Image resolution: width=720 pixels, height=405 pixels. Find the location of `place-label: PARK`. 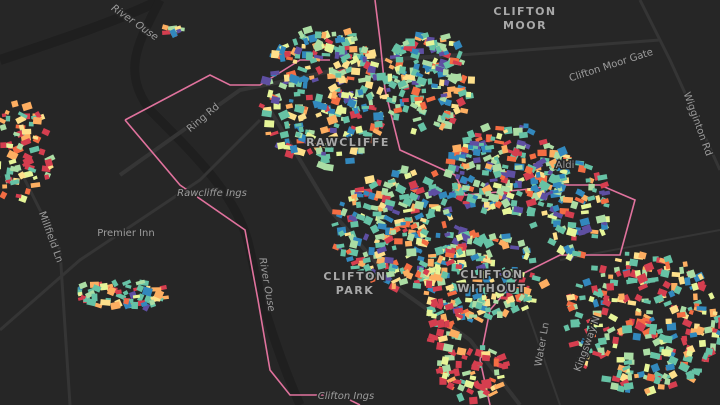

place-label: PARK is located at coordinates (355, 290).